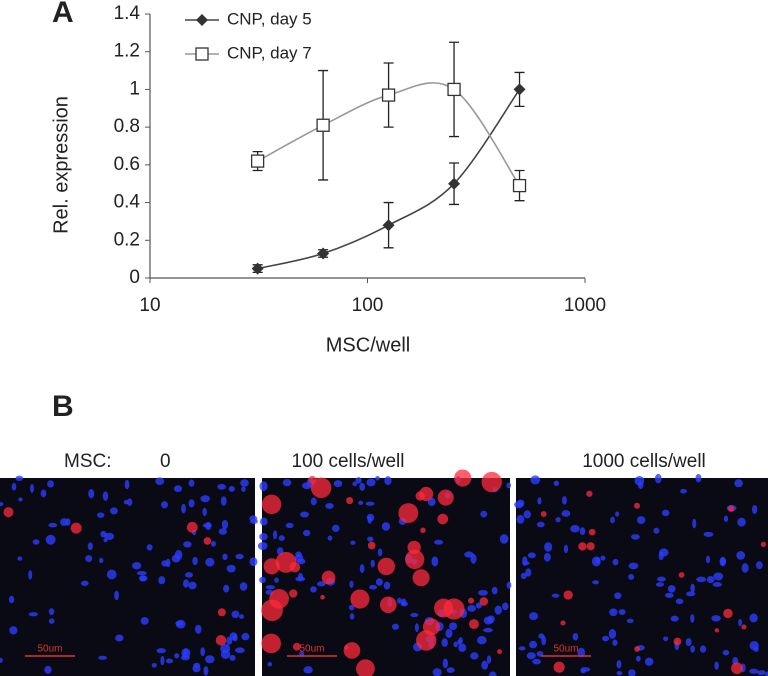 Image resolution: width=768 pixels, height=676 pixels. What do you see at coordinates (88, 461) in the screenshot?
I see `caption-prefix: MSC:` at bounding box center [88, 461].